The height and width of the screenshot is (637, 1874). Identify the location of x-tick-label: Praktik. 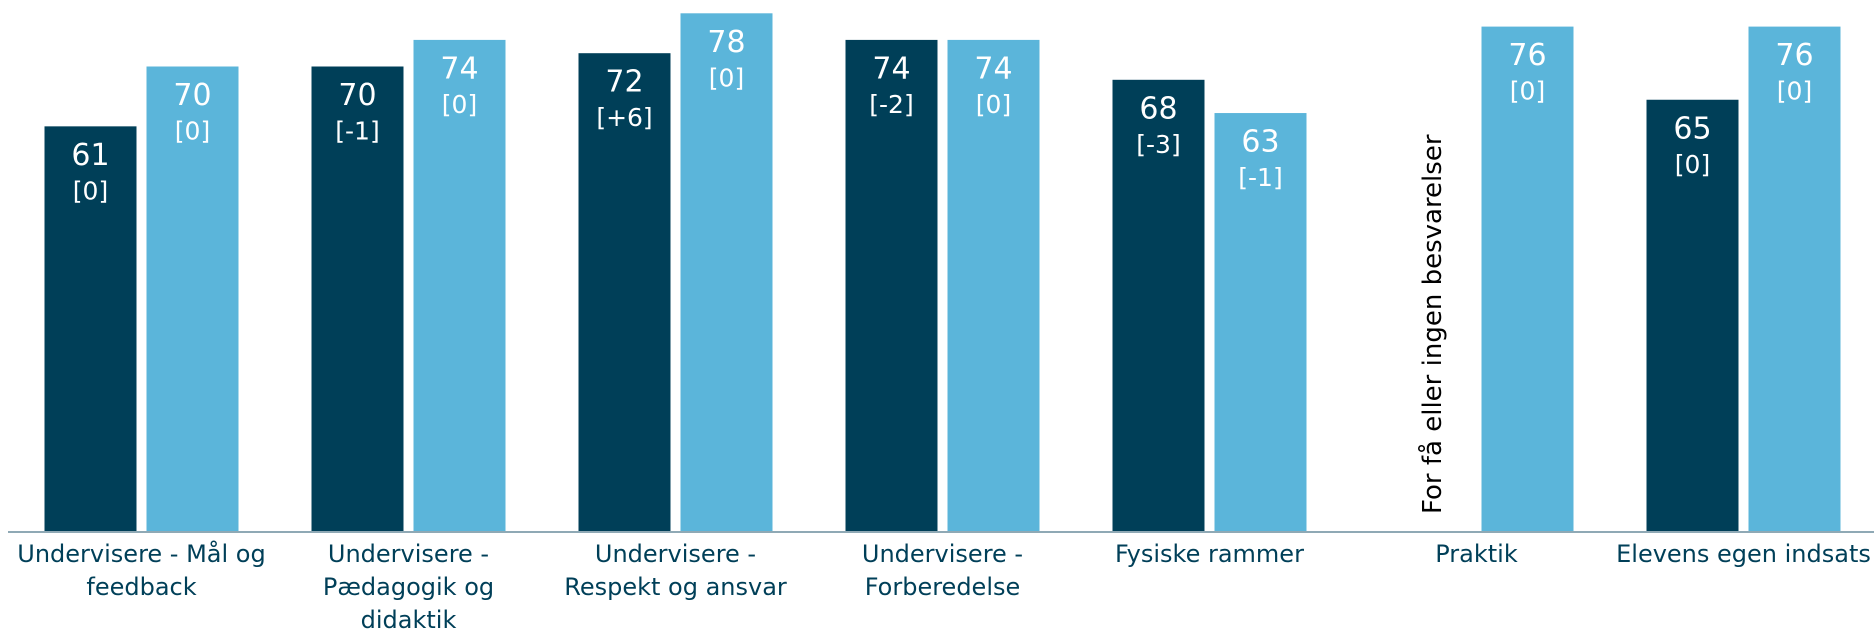
(1476, 554).